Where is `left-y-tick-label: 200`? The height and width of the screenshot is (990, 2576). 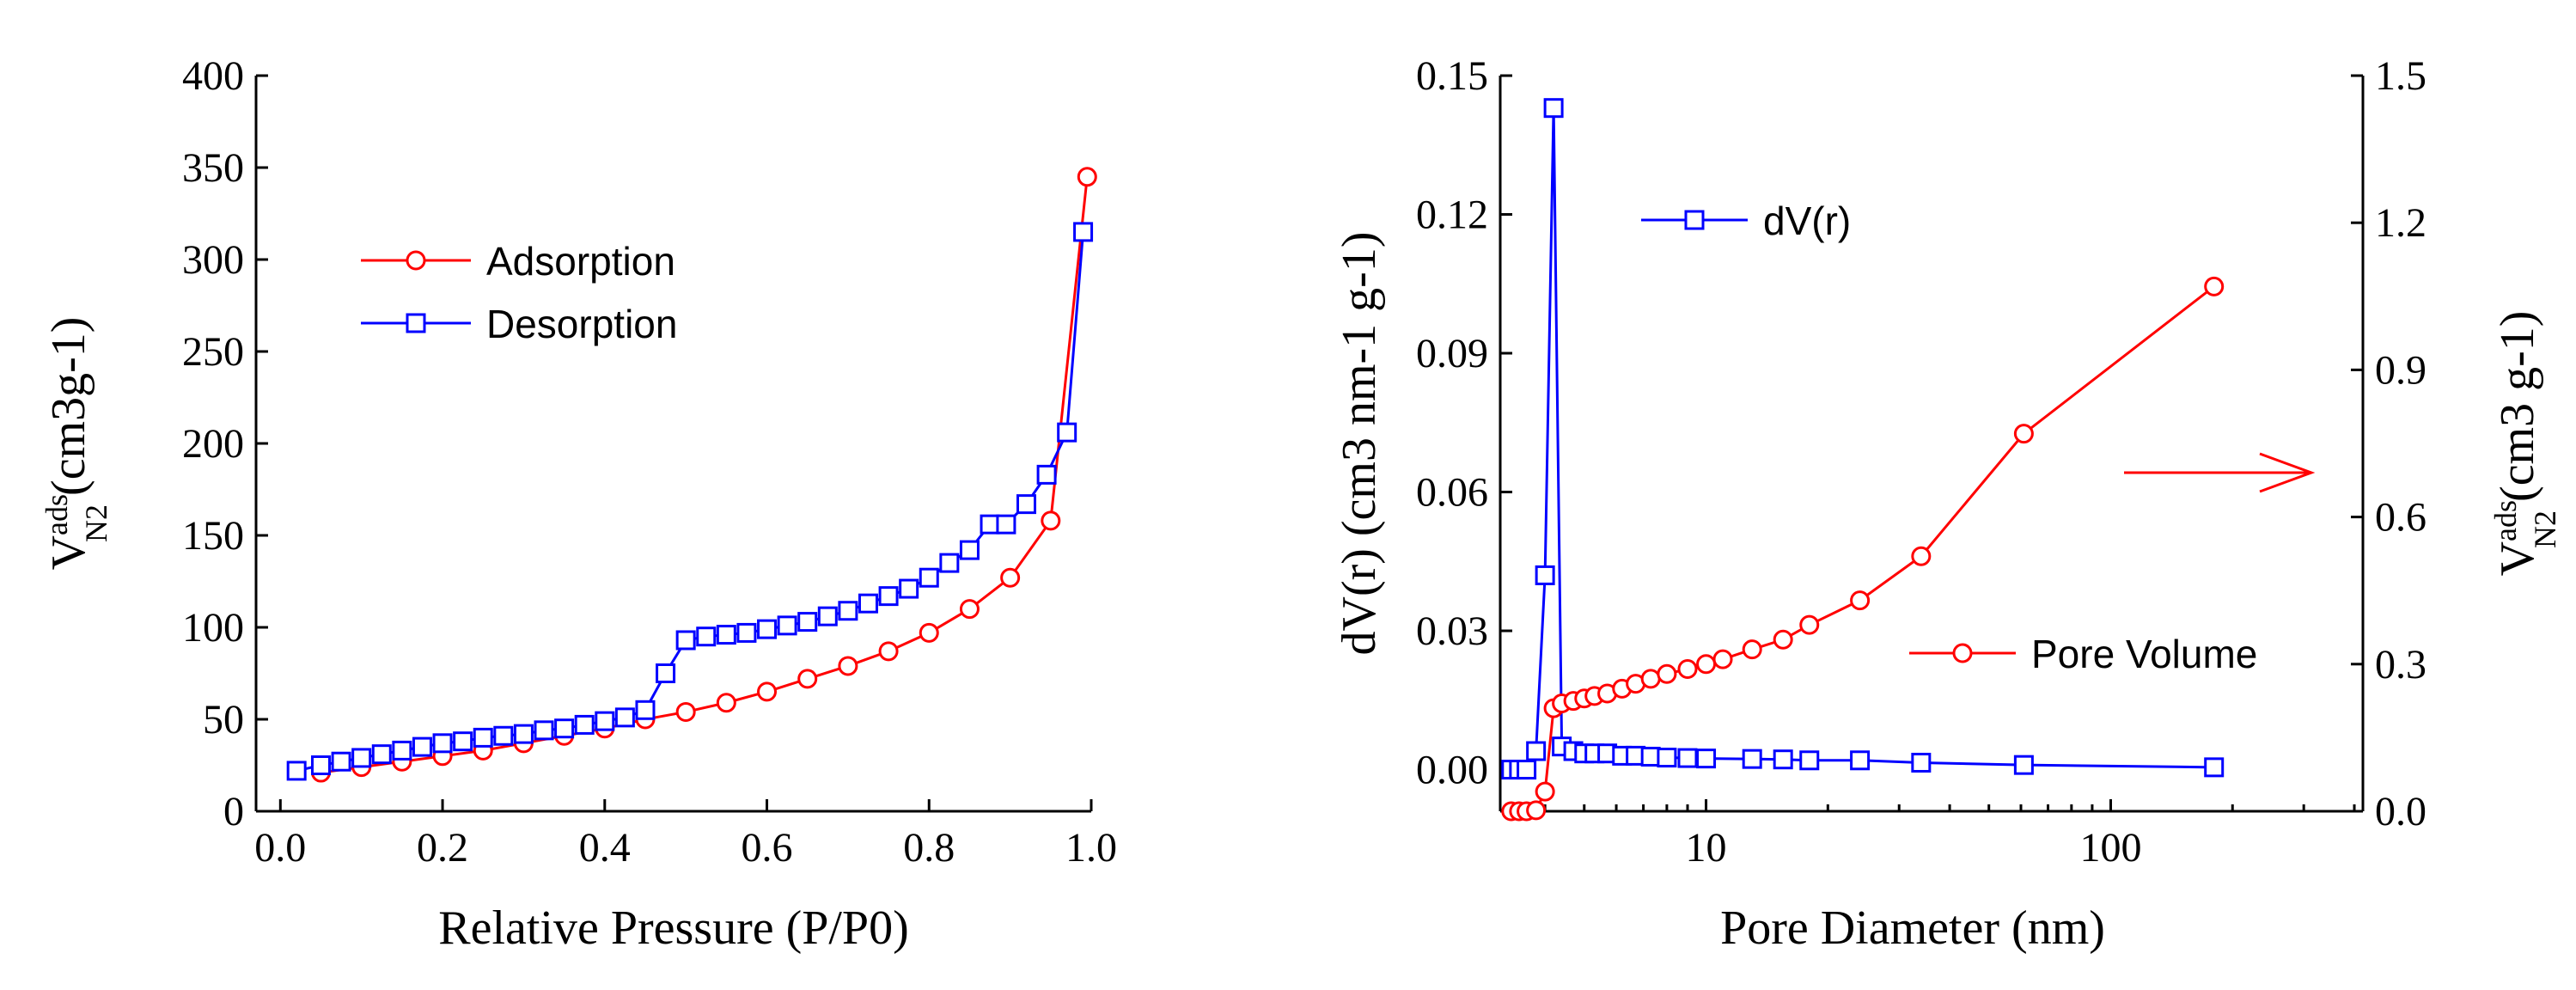 left-y-tick-label: 200 is located at coordinates (213, 444).